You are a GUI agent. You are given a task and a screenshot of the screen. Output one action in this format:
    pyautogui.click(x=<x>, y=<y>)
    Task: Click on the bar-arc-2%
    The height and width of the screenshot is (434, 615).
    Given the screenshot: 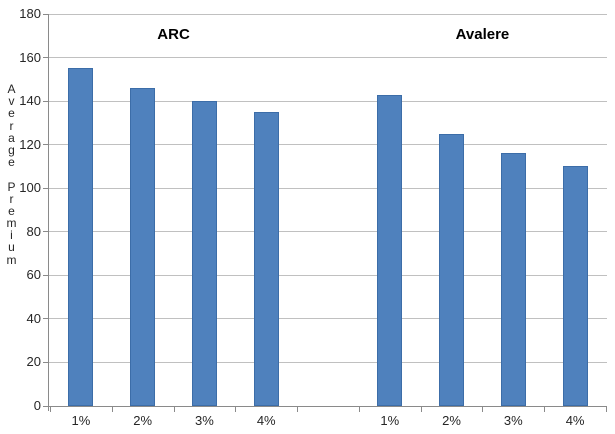 What is the action you would take?
    pyautogui.click(x=143, y=247)
    